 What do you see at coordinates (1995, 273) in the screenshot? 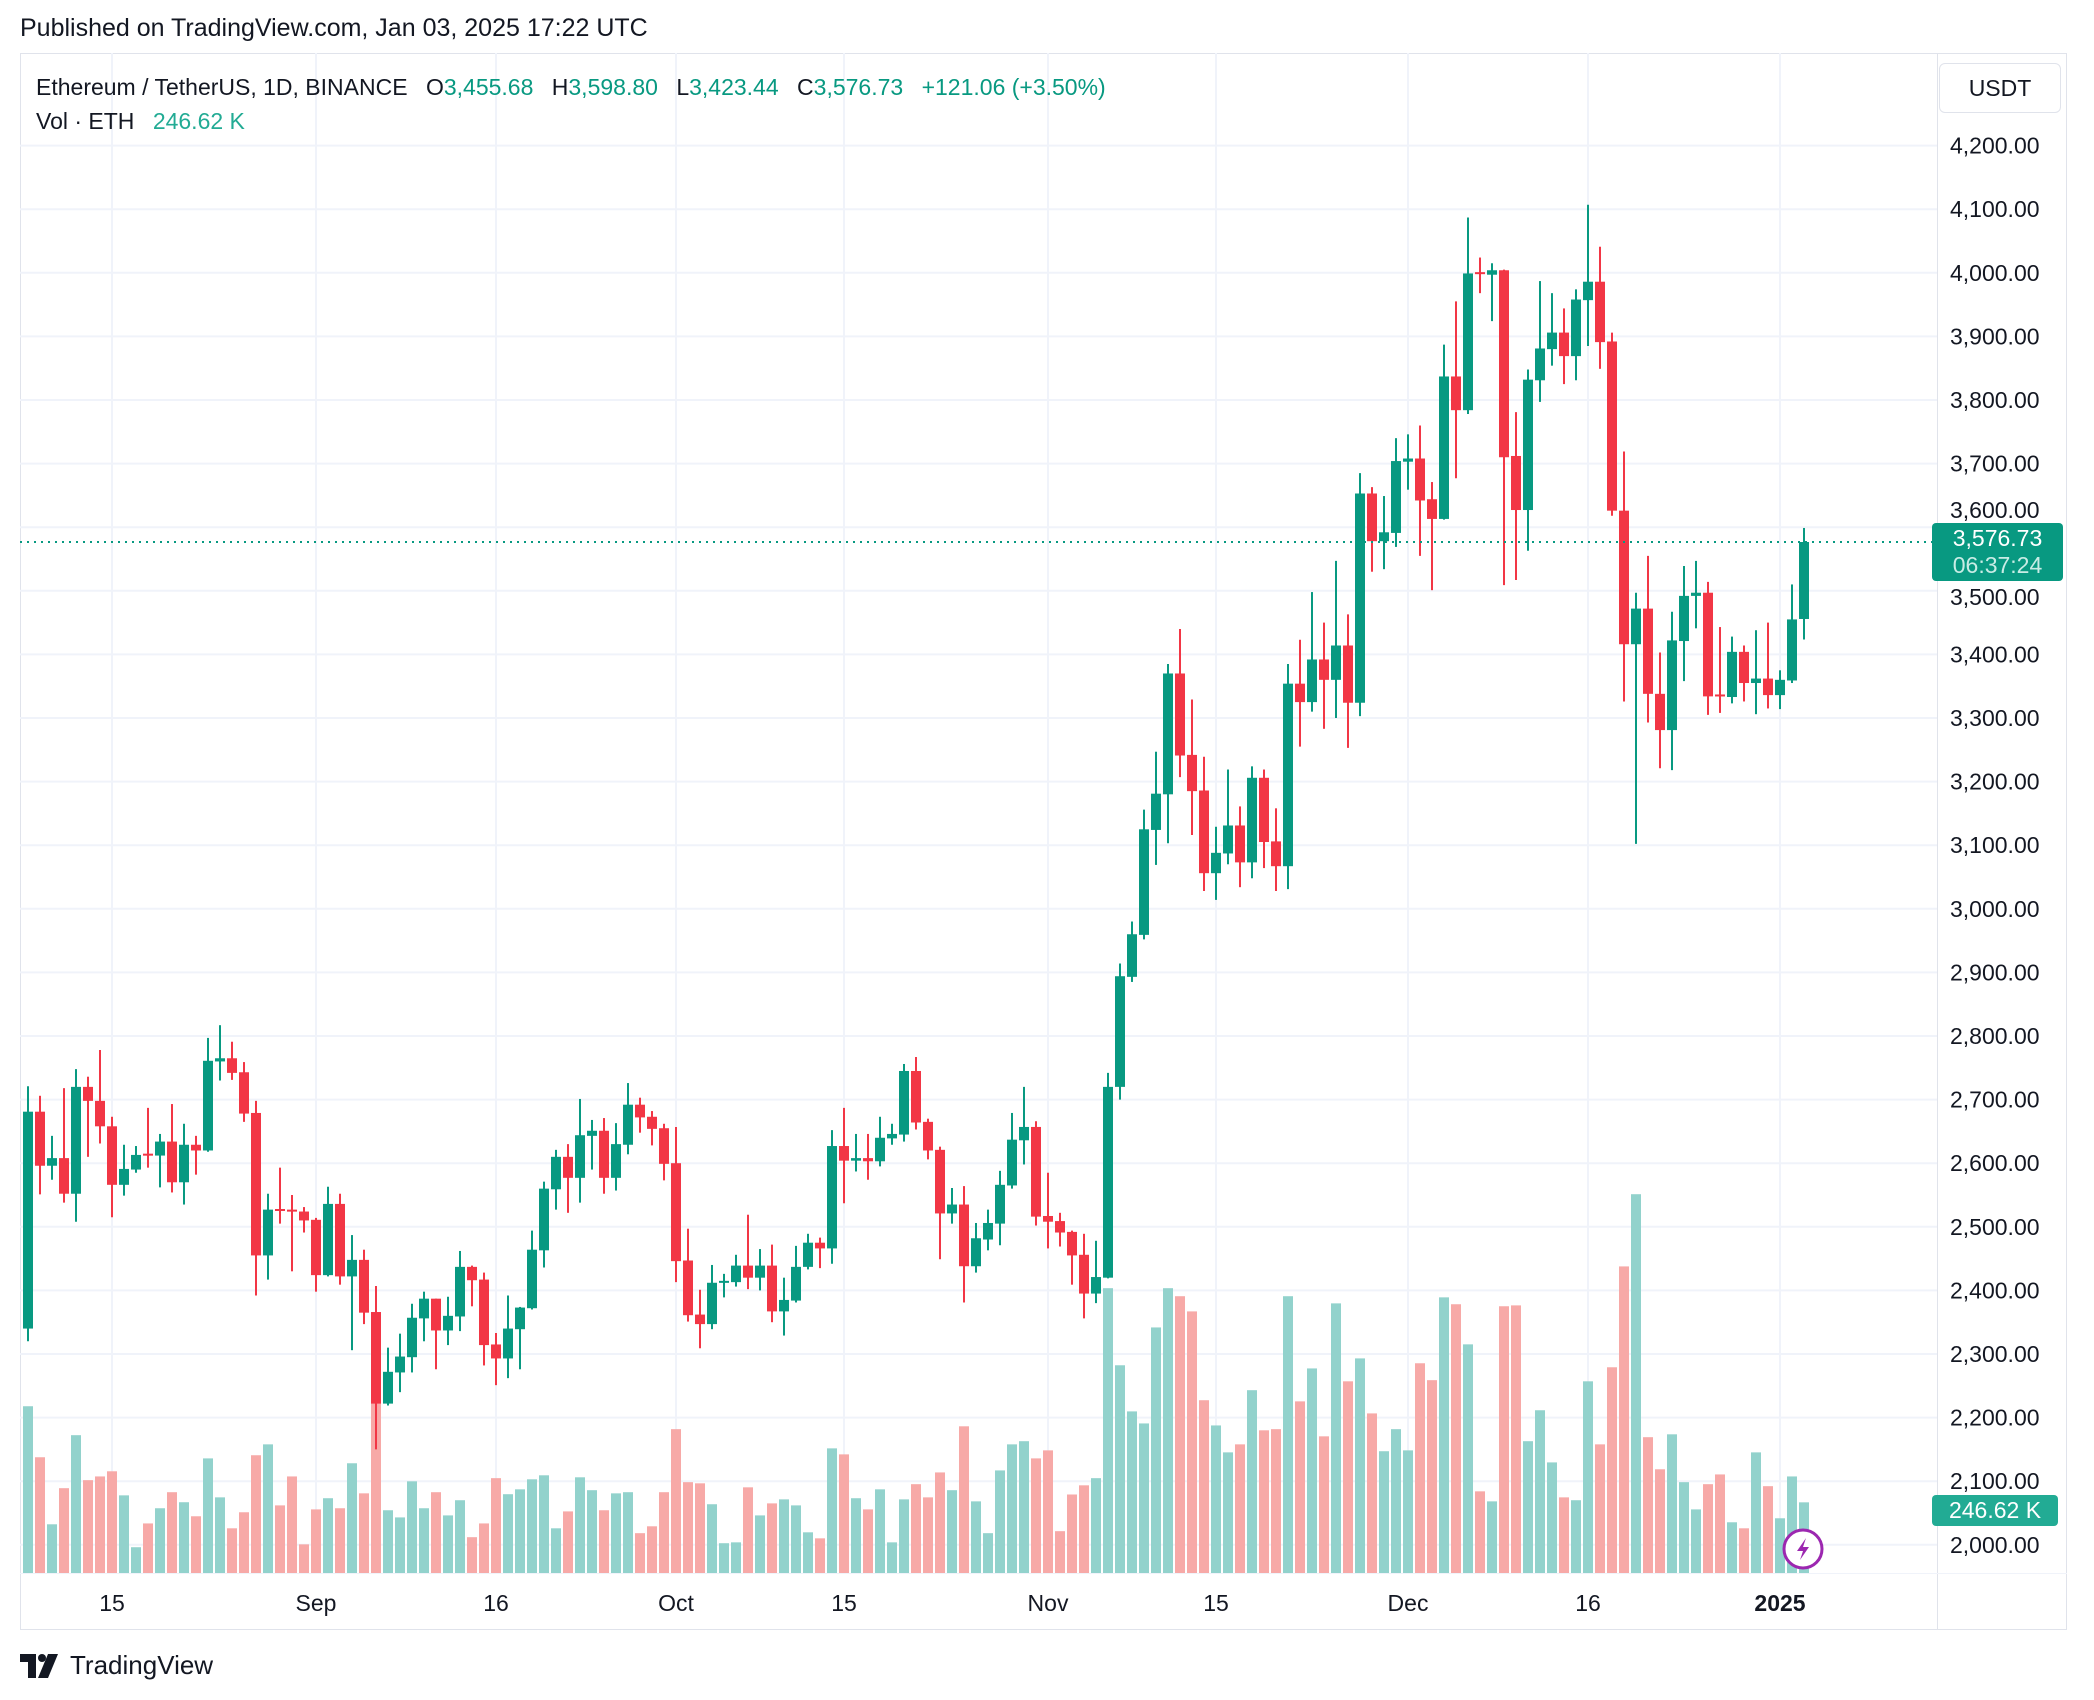
I see `price-tick-label: 4,000.00` at bounding box center [1995, 273].